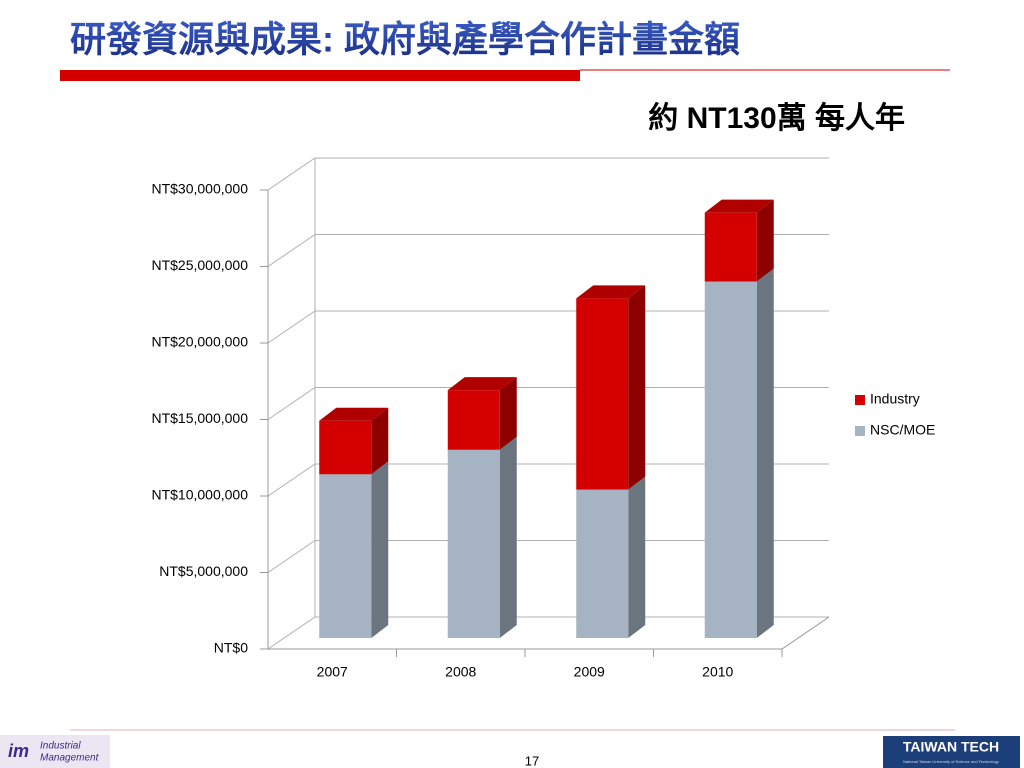 Image resolution: width=1024 pixels, height=768 pixels. Describe the element at coordinates (203, 571) in the screenshot. I see `y-tick-label: NT$5,000,000` at that location.